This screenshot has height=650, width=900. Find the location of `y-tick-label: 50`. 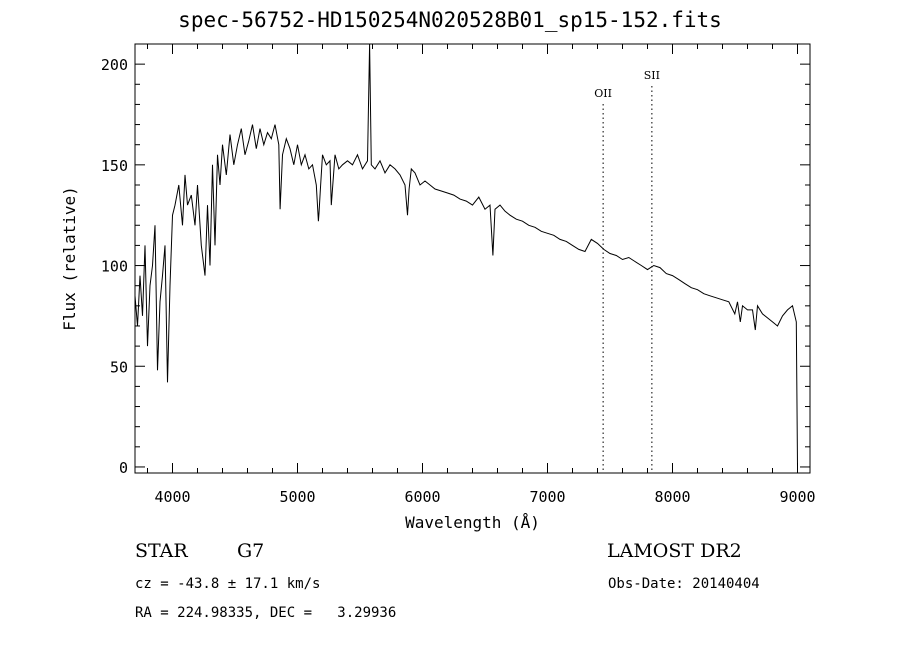

y-tick-label: 50 is located at coordinates (119, 367).